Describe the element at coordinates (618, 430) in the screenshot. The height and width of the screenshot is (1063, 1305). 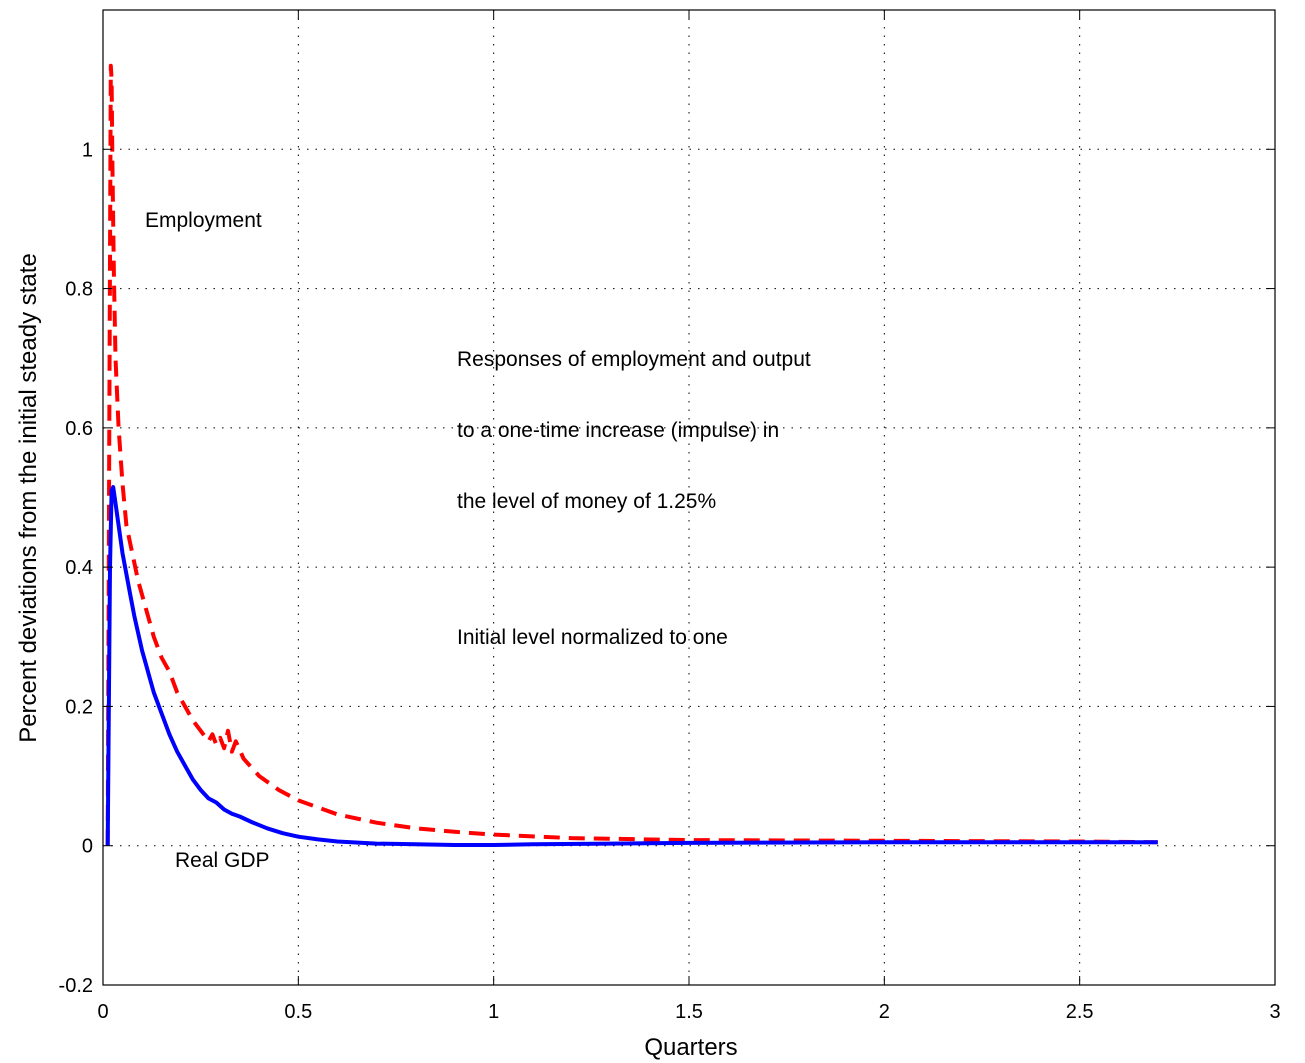
I see `annotation-note-line-2: to a one-time increase (impulse) in` at that location.